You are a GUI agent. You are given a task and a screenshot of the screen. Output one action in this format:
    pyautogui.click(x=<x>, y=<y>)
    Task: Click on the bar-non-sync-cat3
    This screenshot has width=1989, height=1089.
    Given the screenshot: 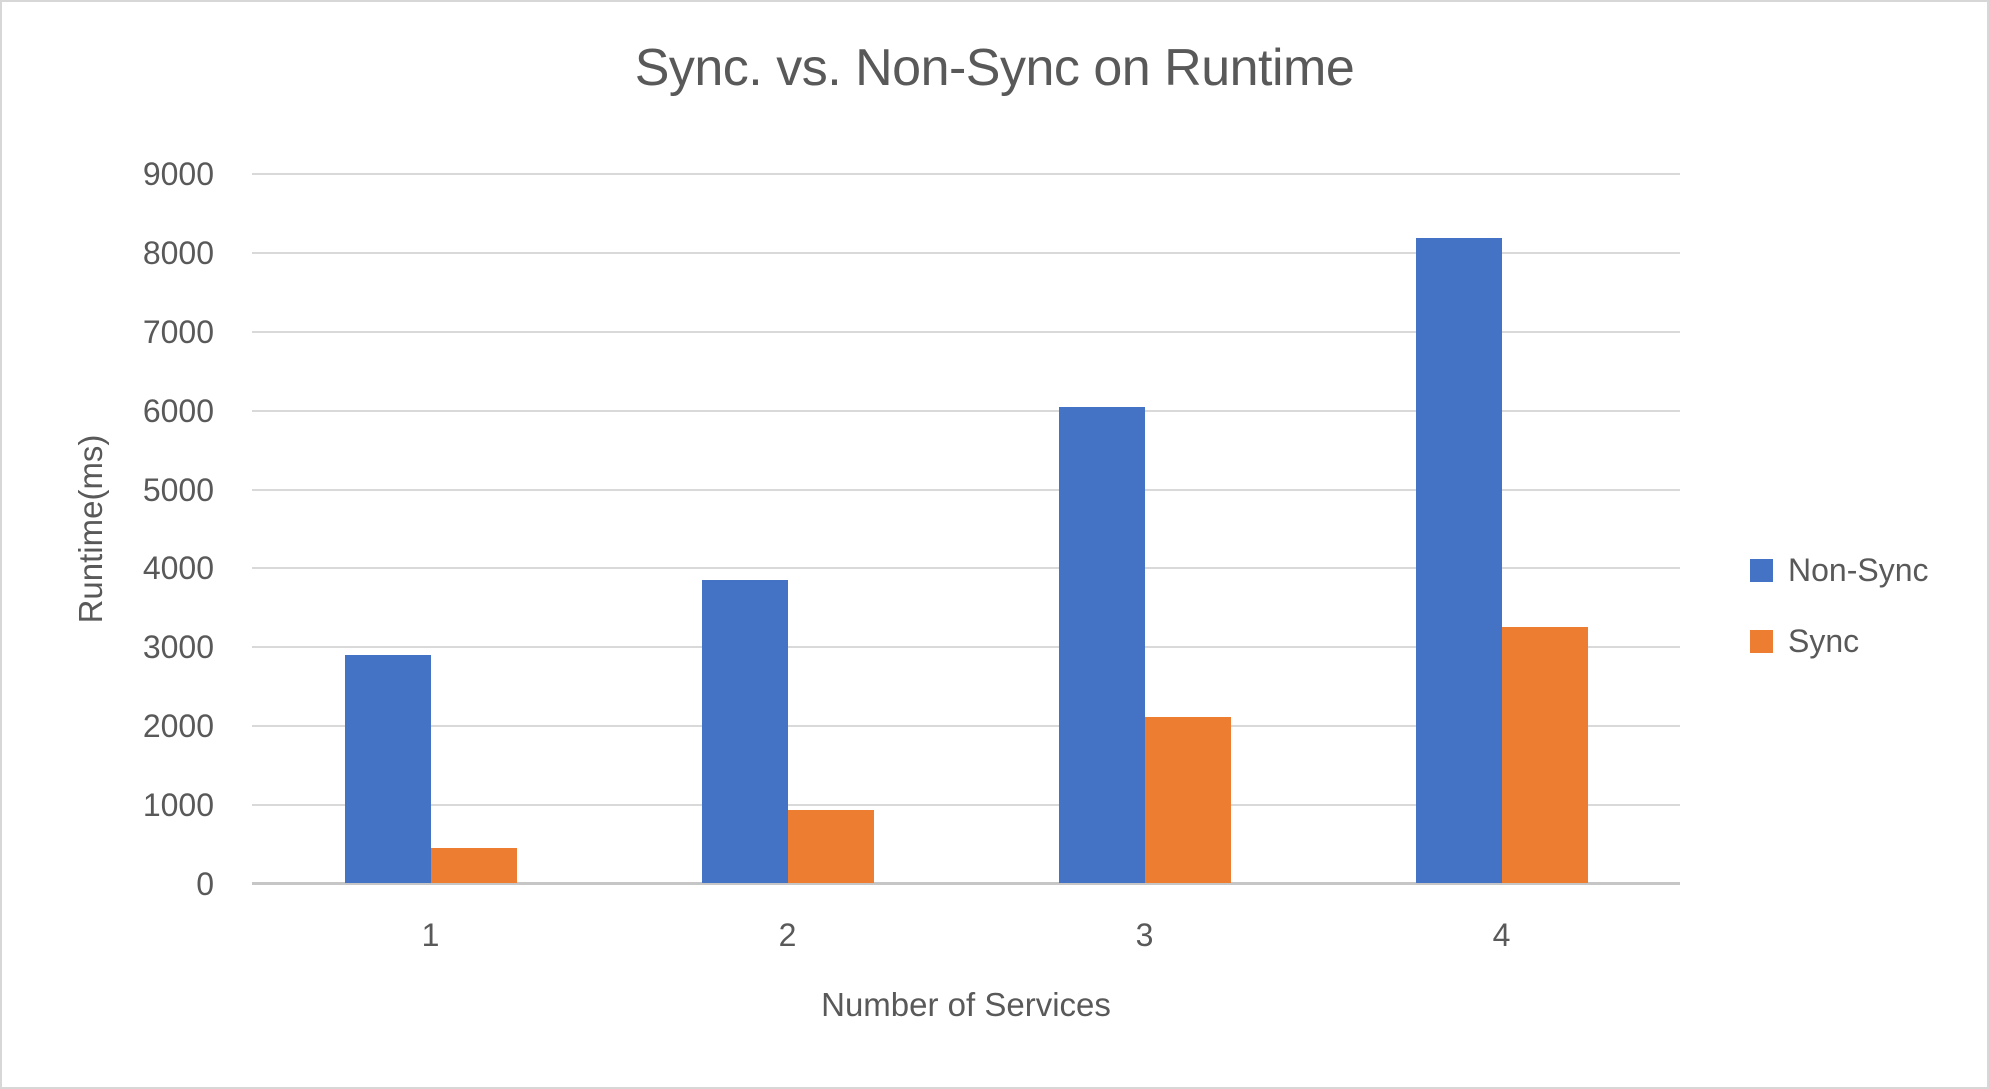 What is the action you would take?
    pyautogui.click(x=1101, y=644)
    